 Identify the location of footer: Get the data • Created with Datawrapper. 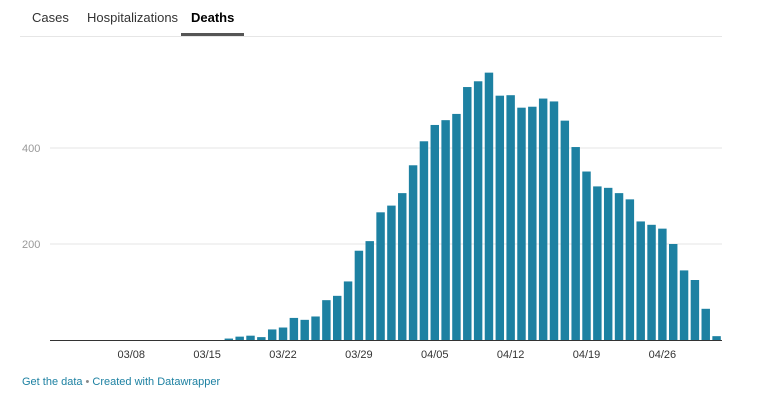
(121, 382).